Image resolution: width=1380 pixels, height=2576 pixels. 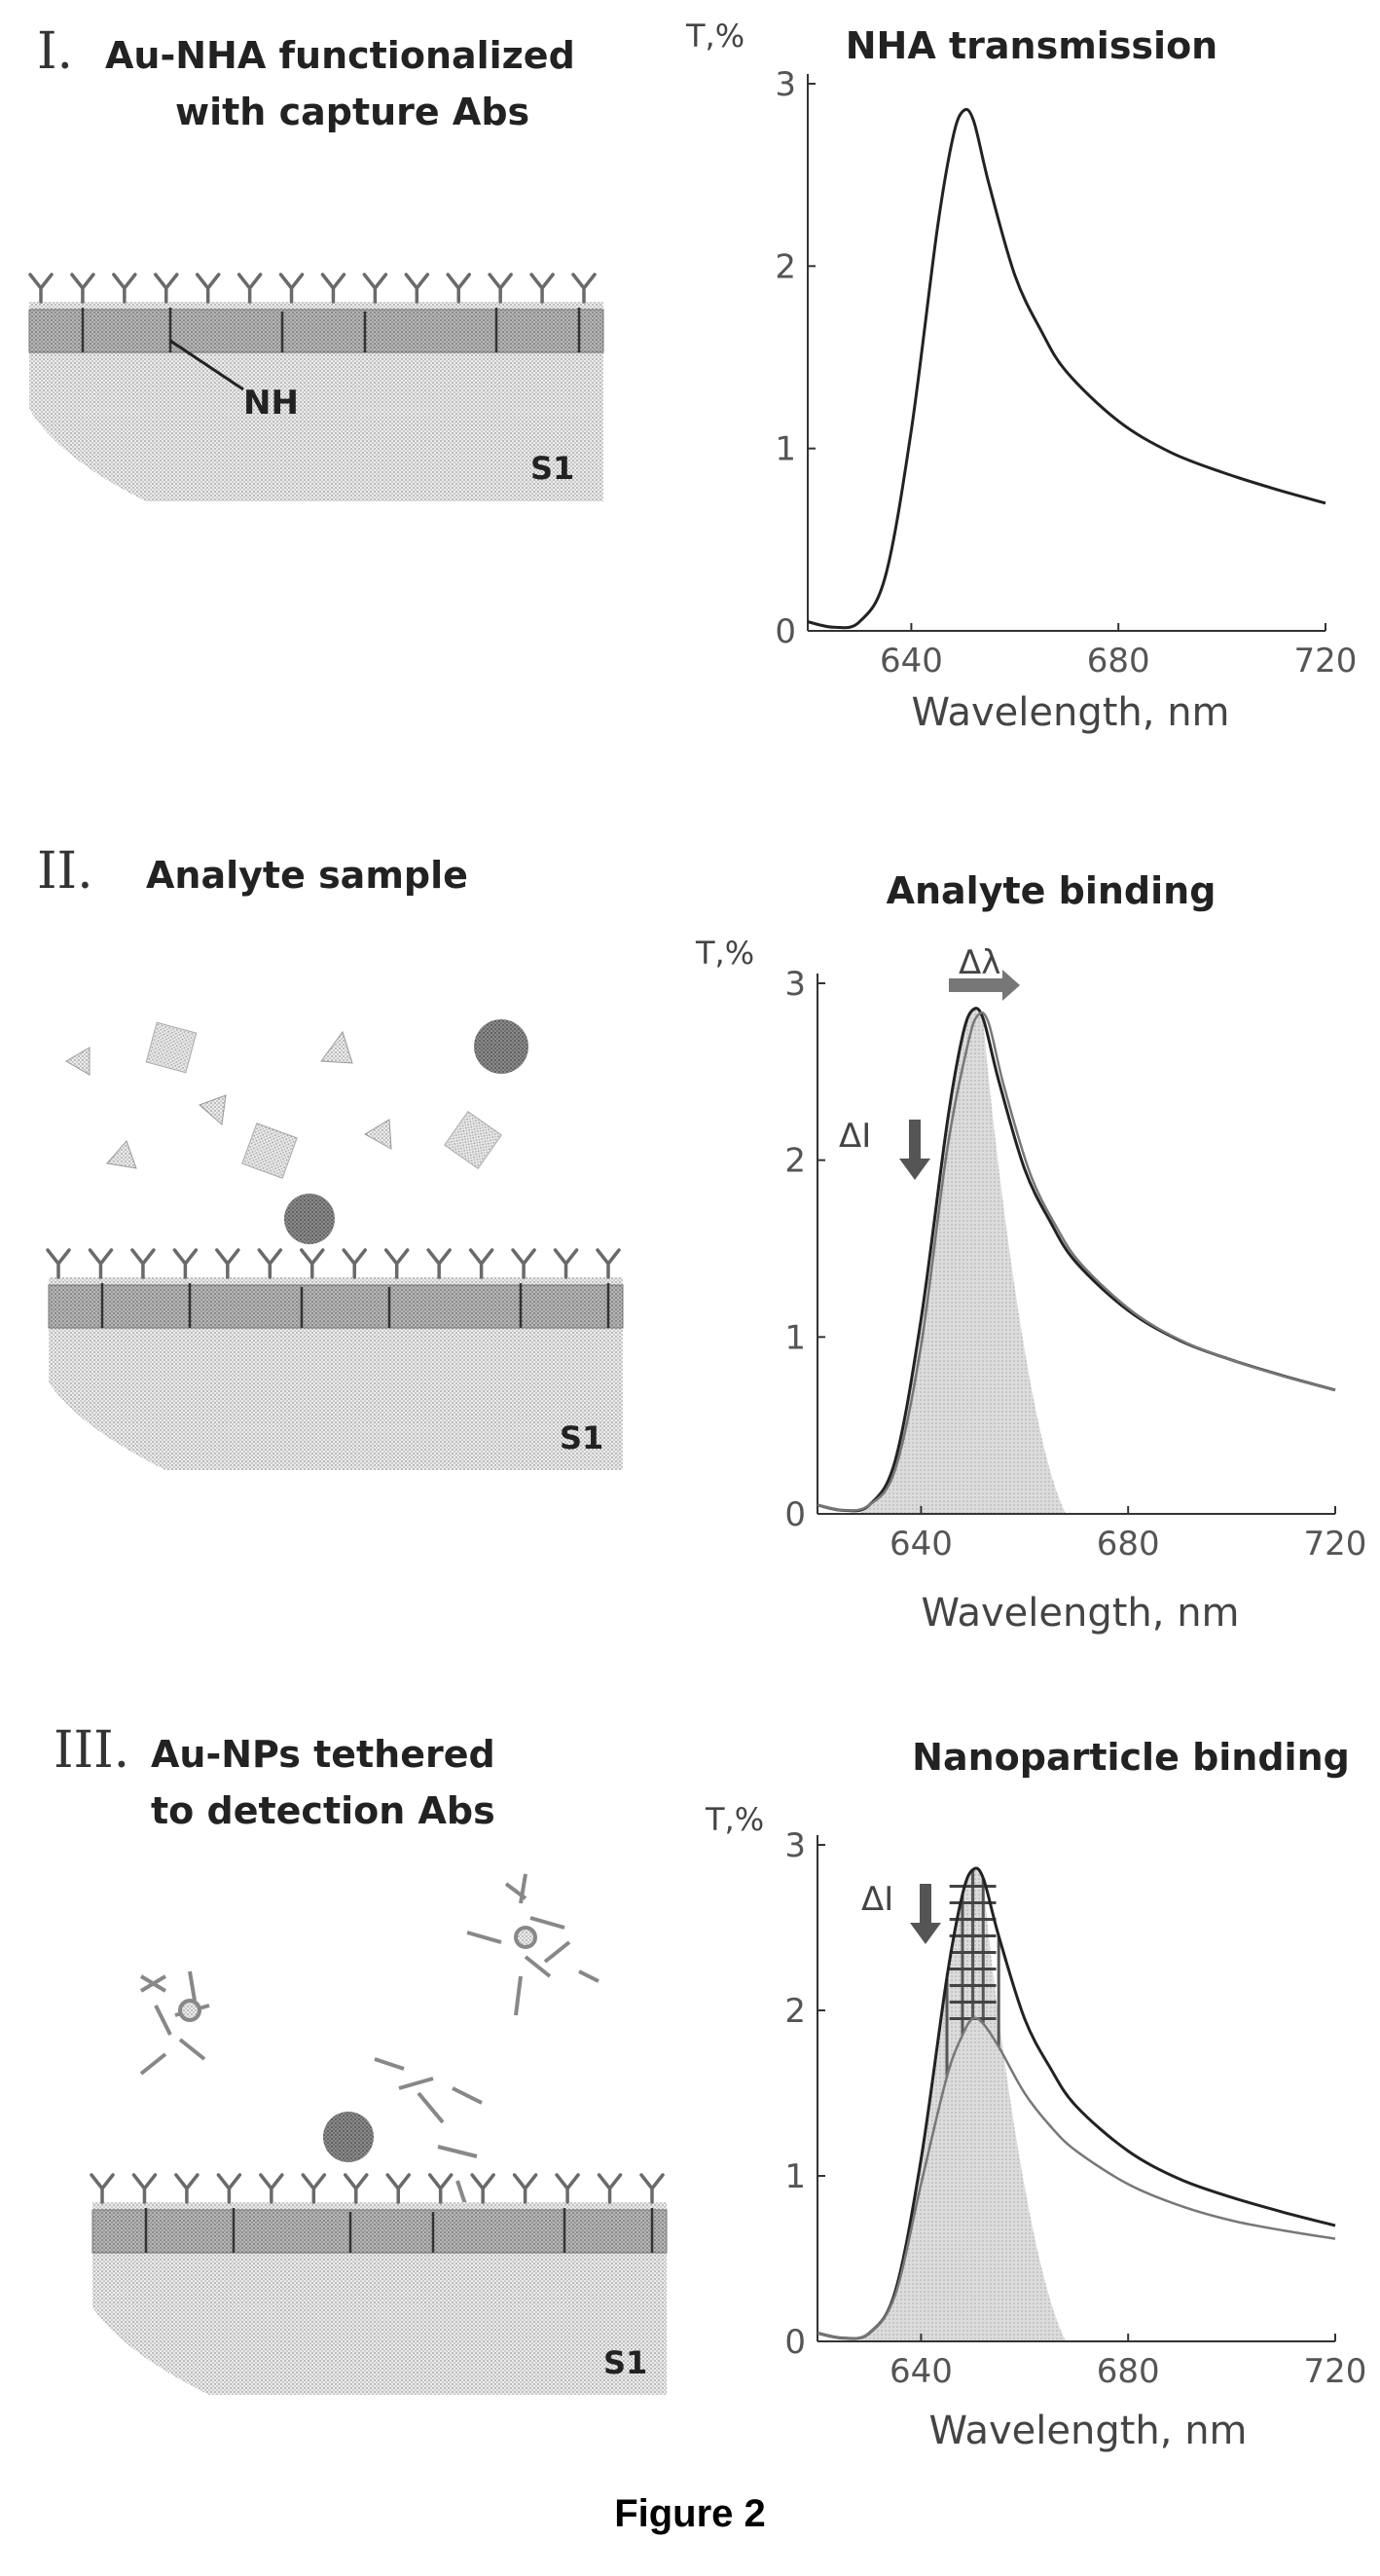 What do you see at coordinates (323, 1754) in the screenshot?
I see `panel-3-title-line-1: Au-NPs tethered` at bounding box center [323, 1754].